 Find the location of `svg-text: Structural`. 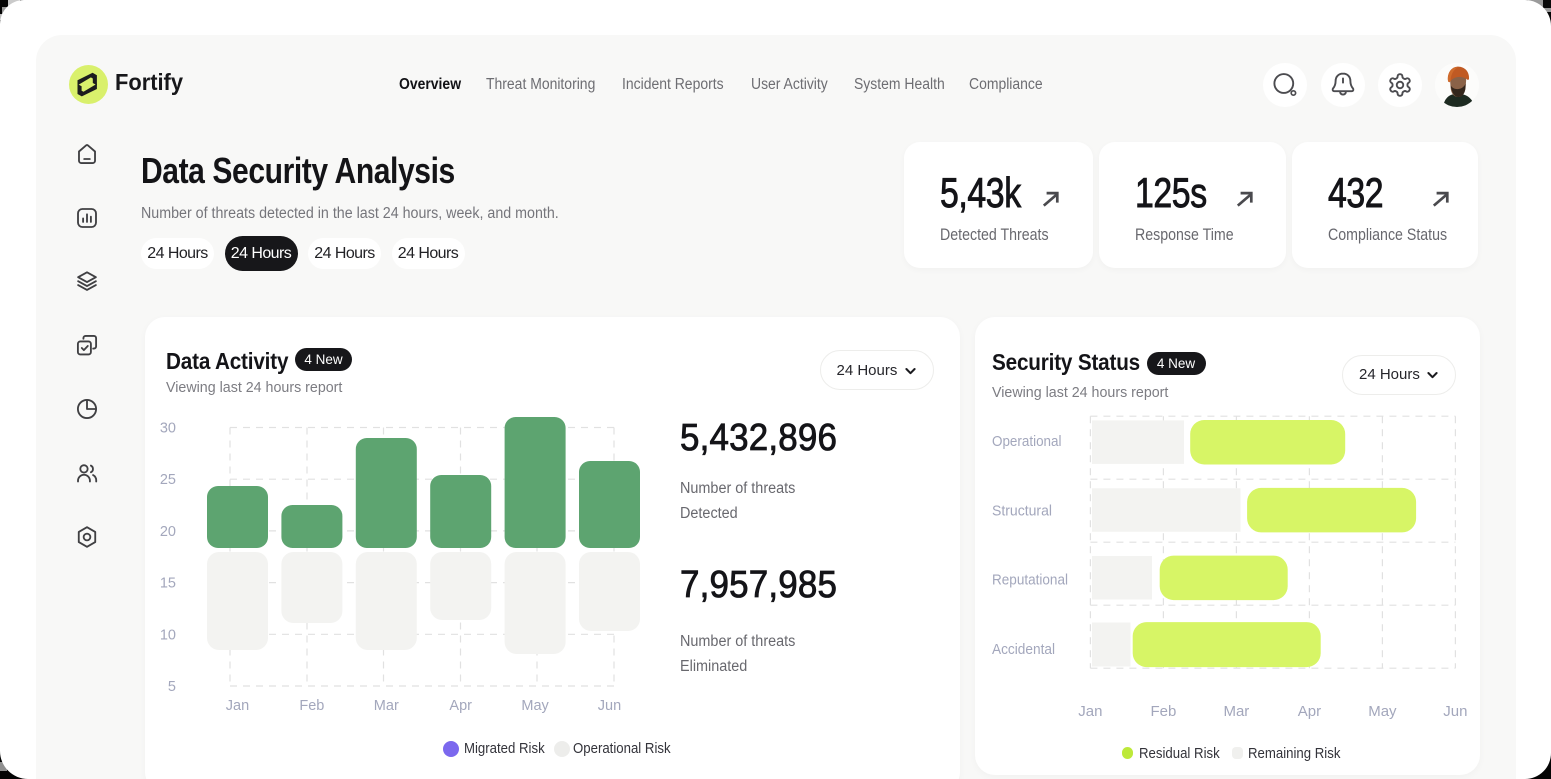

svg-text: Structural is located at coordinates (1022, 511).